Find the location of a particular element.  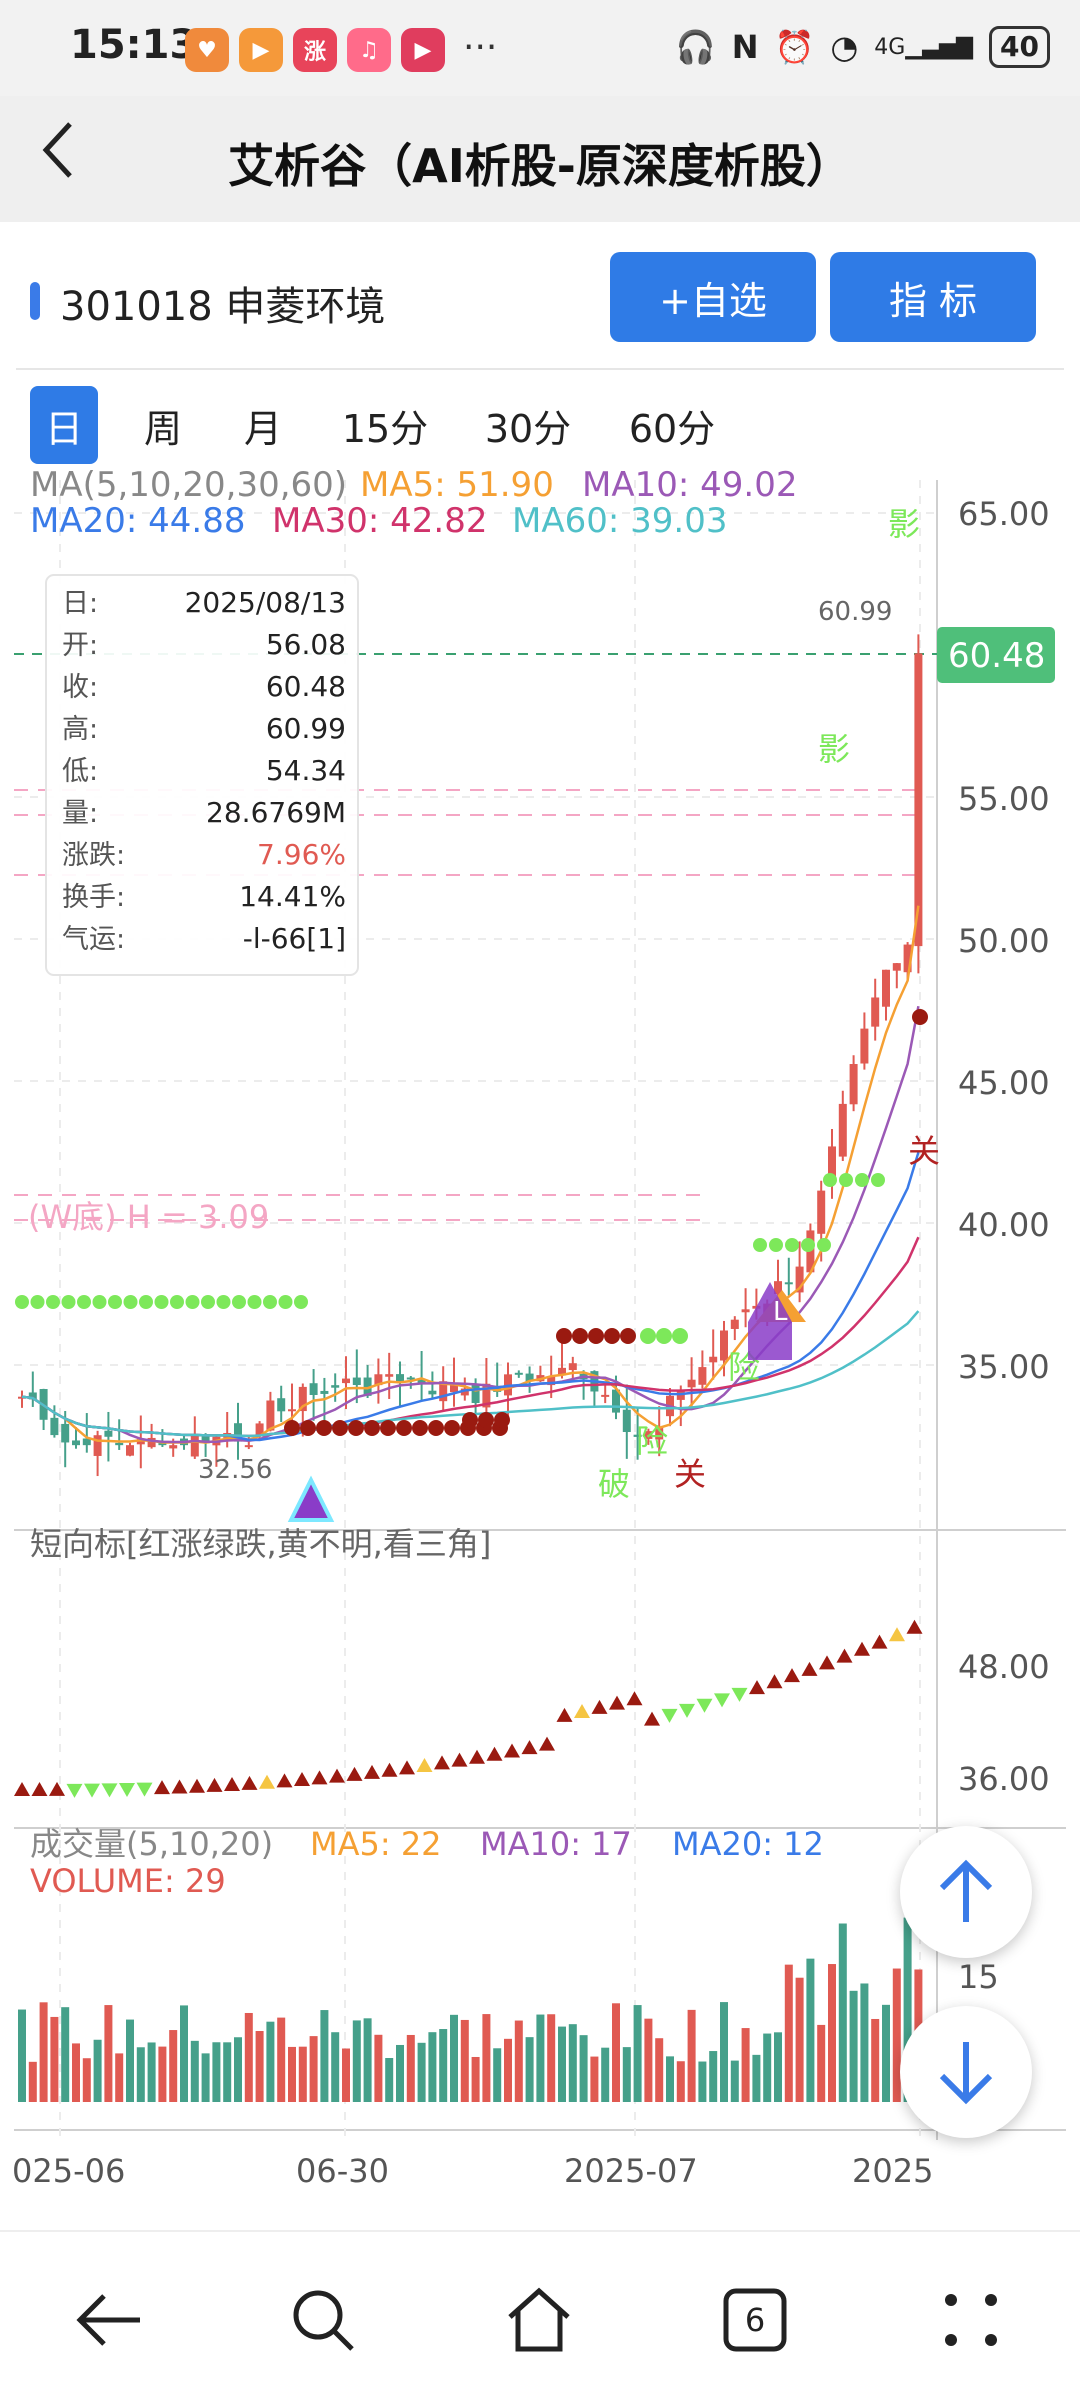

wifi-icon: ◔ is located at coordinates (844, 47).